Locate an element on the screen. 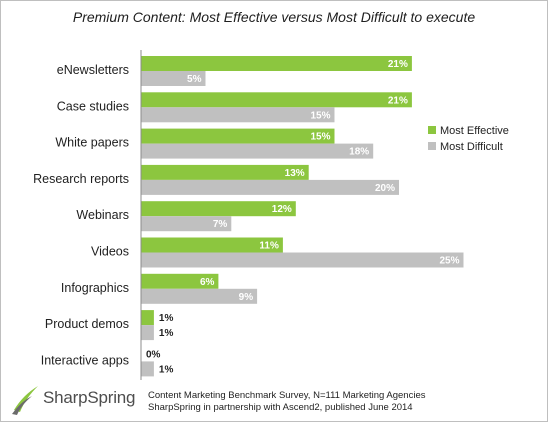 The image size is (548, 422). legend-swatch-most-effective is located at coordinates (432, 130).